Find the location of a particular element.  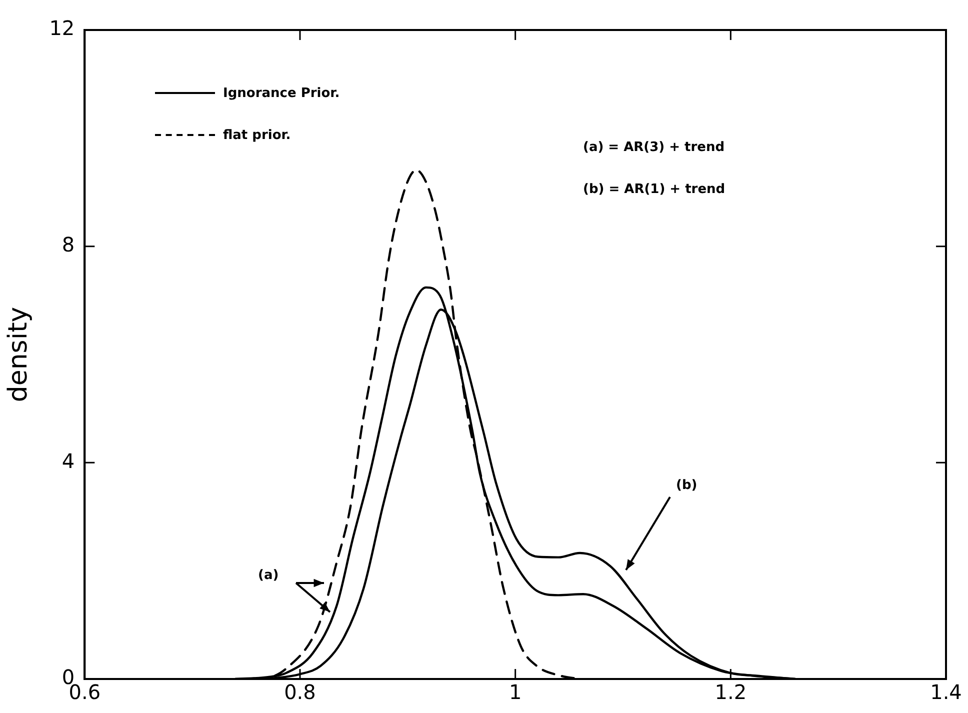

legend-label: flat prior. is located at coordinates (257, 135).